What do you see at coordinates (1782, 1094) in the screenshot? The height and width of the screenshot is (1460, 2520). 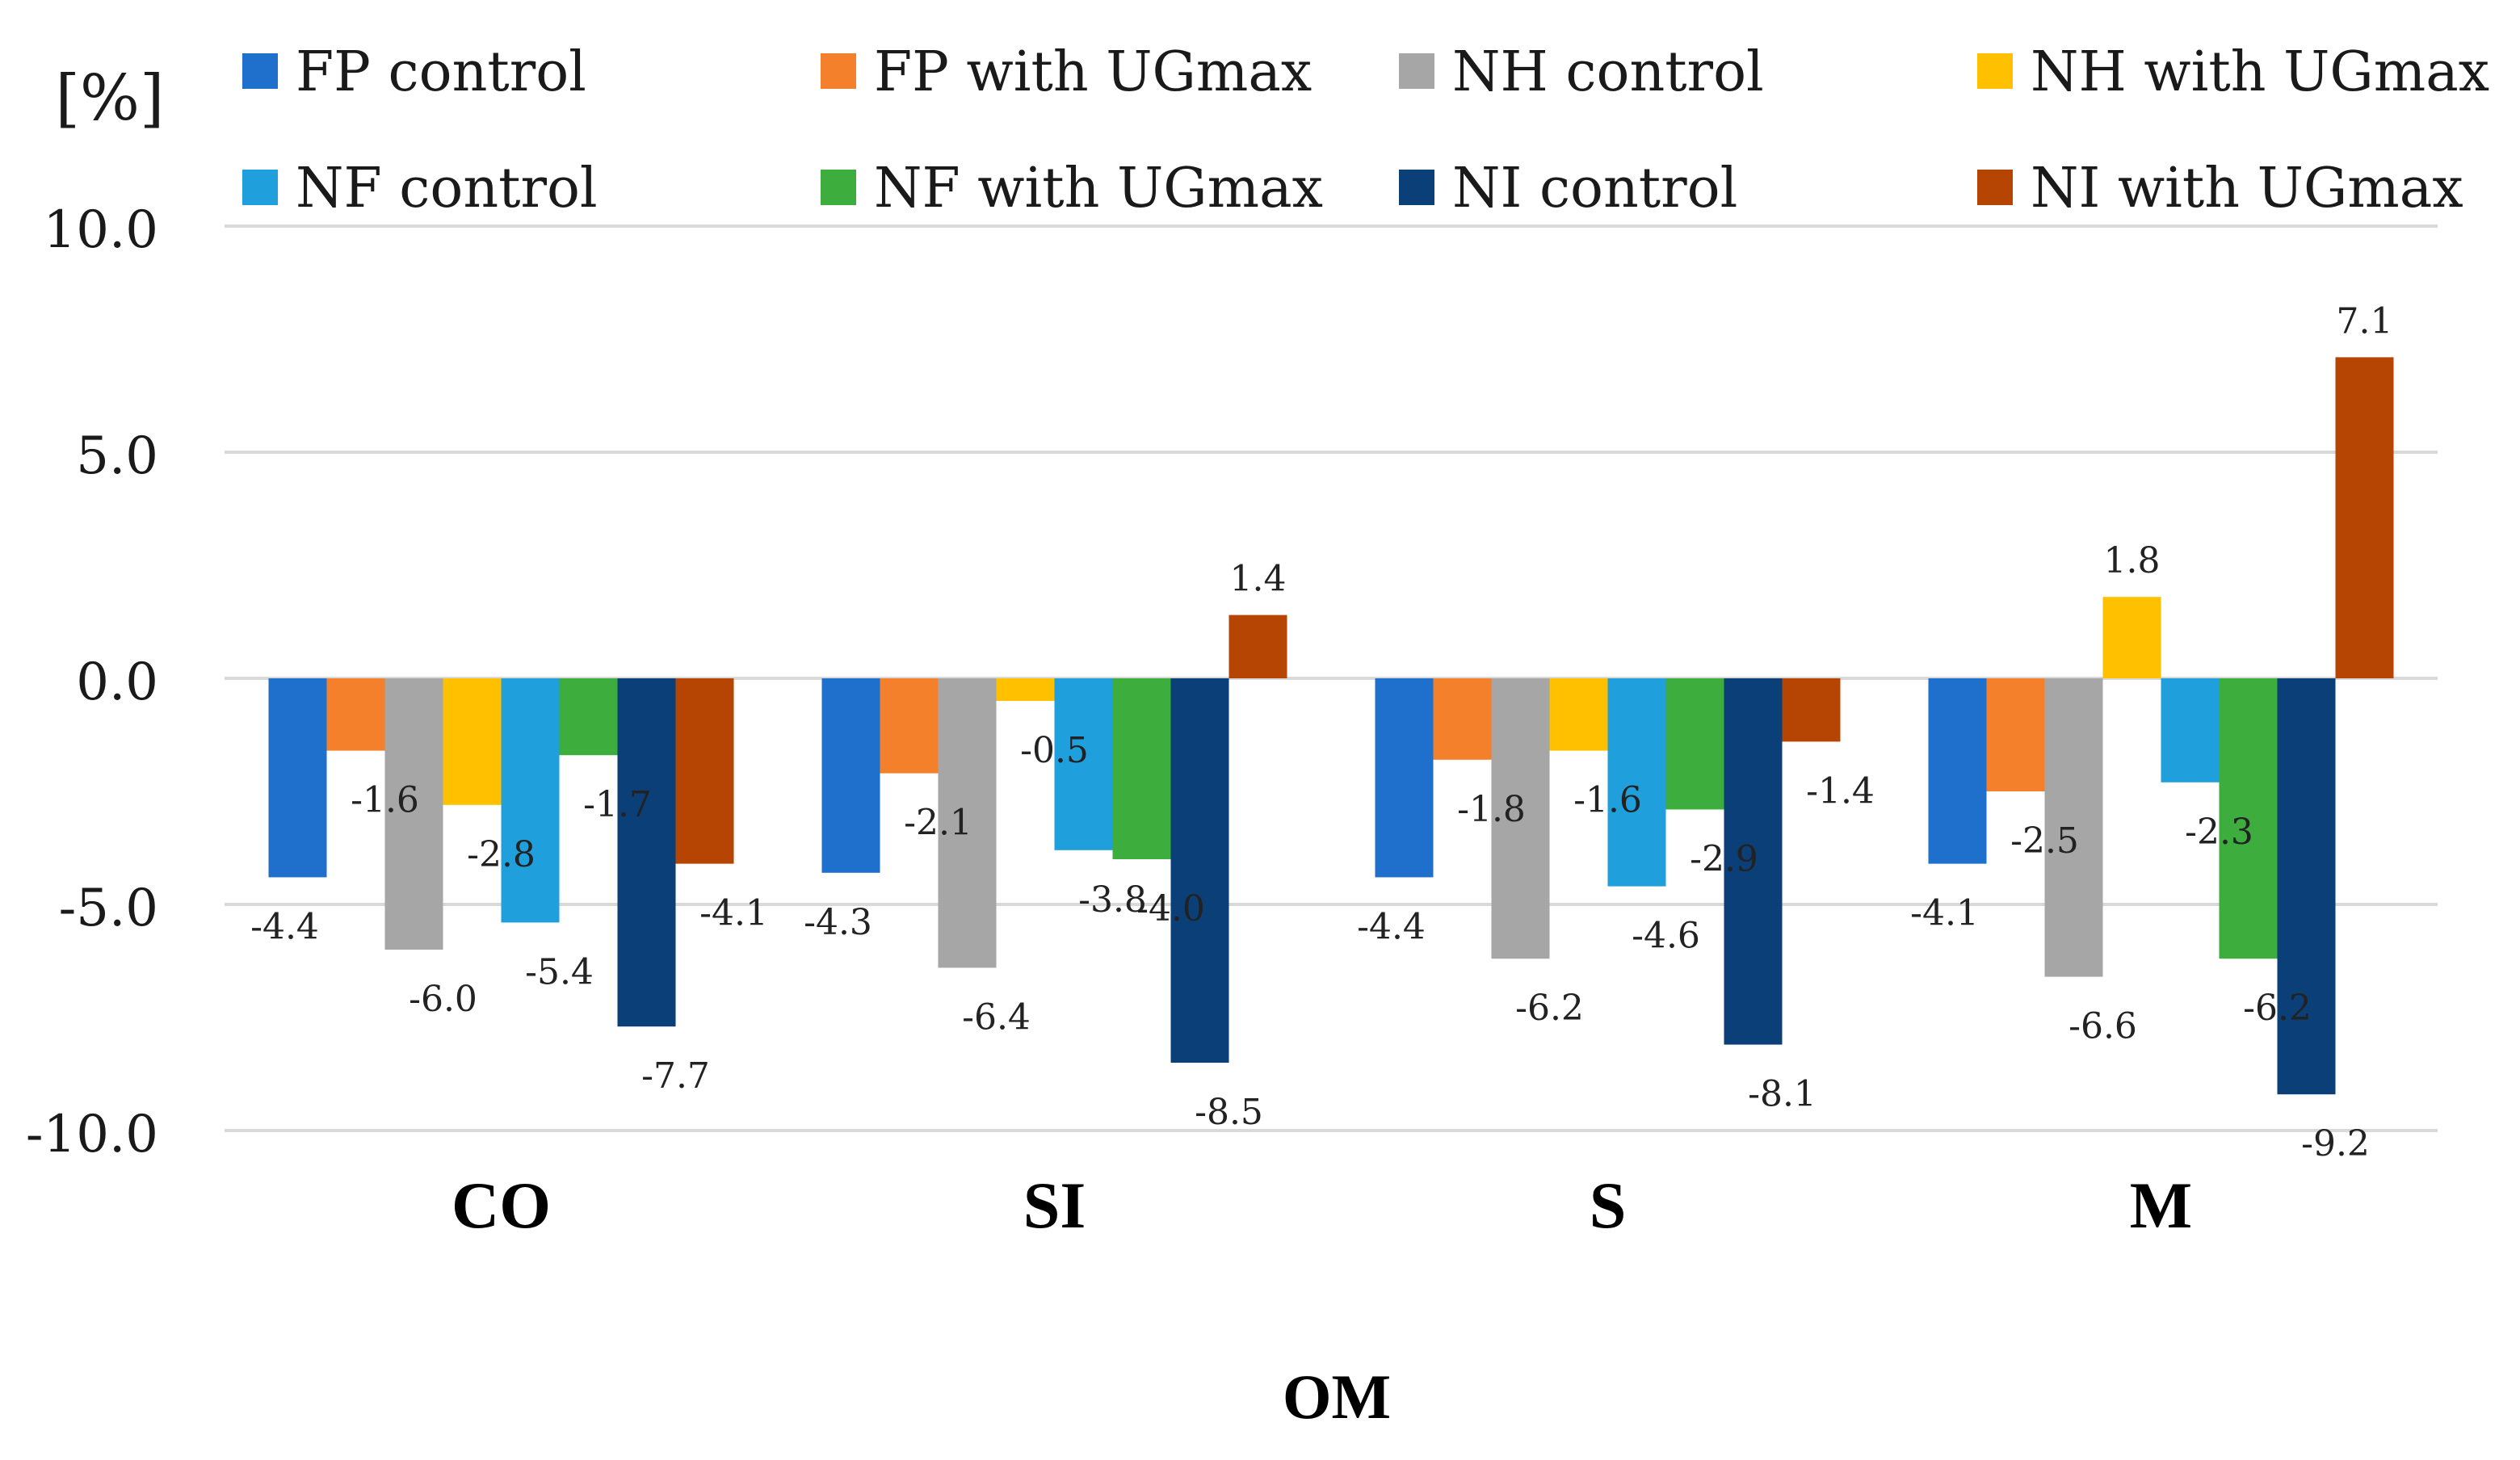 I see `data-label: -8.1` at bounding box center [1782, 1094].